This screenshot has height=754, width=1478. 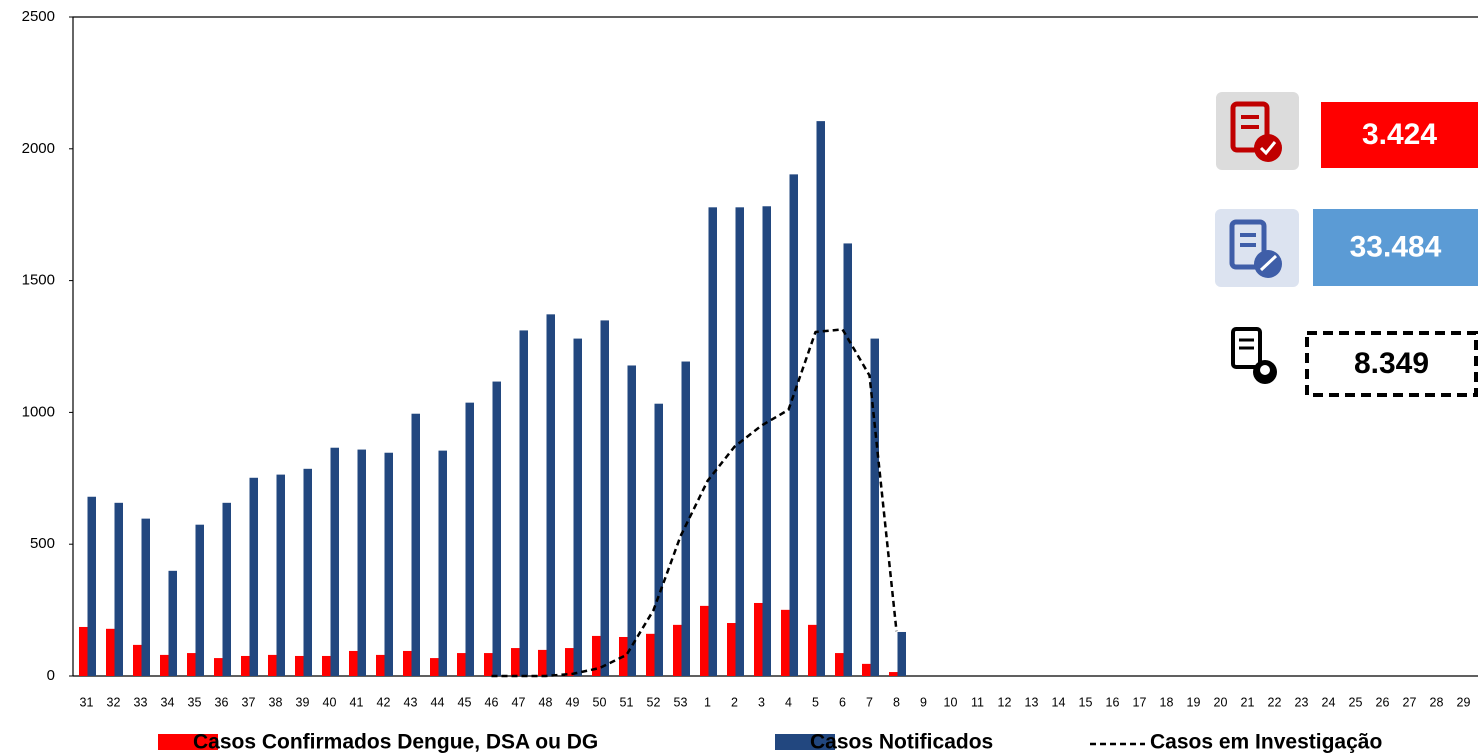 I want to click on x-tick-label: 19, so click(x=1194, y=702).